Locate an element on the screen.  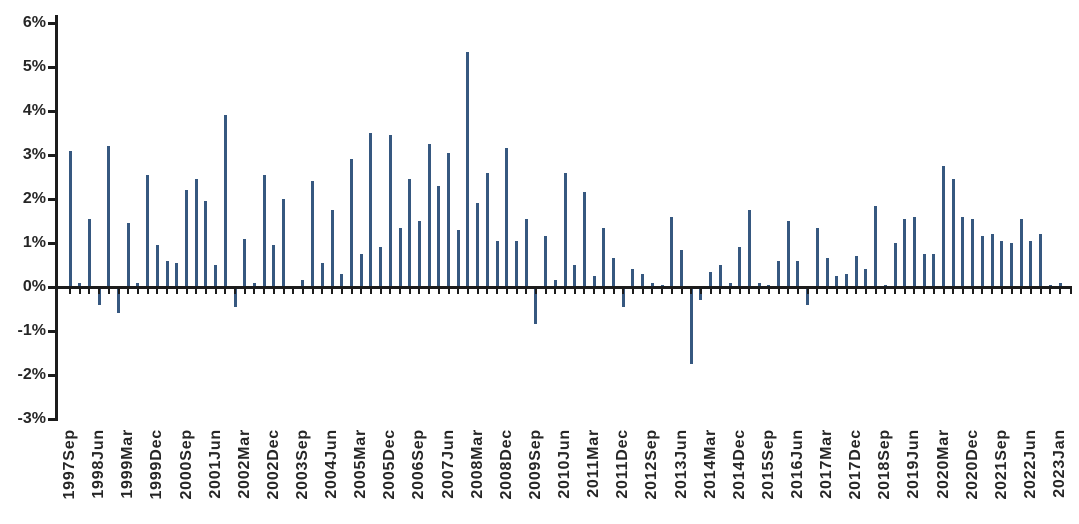
bar-2015Jun is located at coordinates (759, 284).